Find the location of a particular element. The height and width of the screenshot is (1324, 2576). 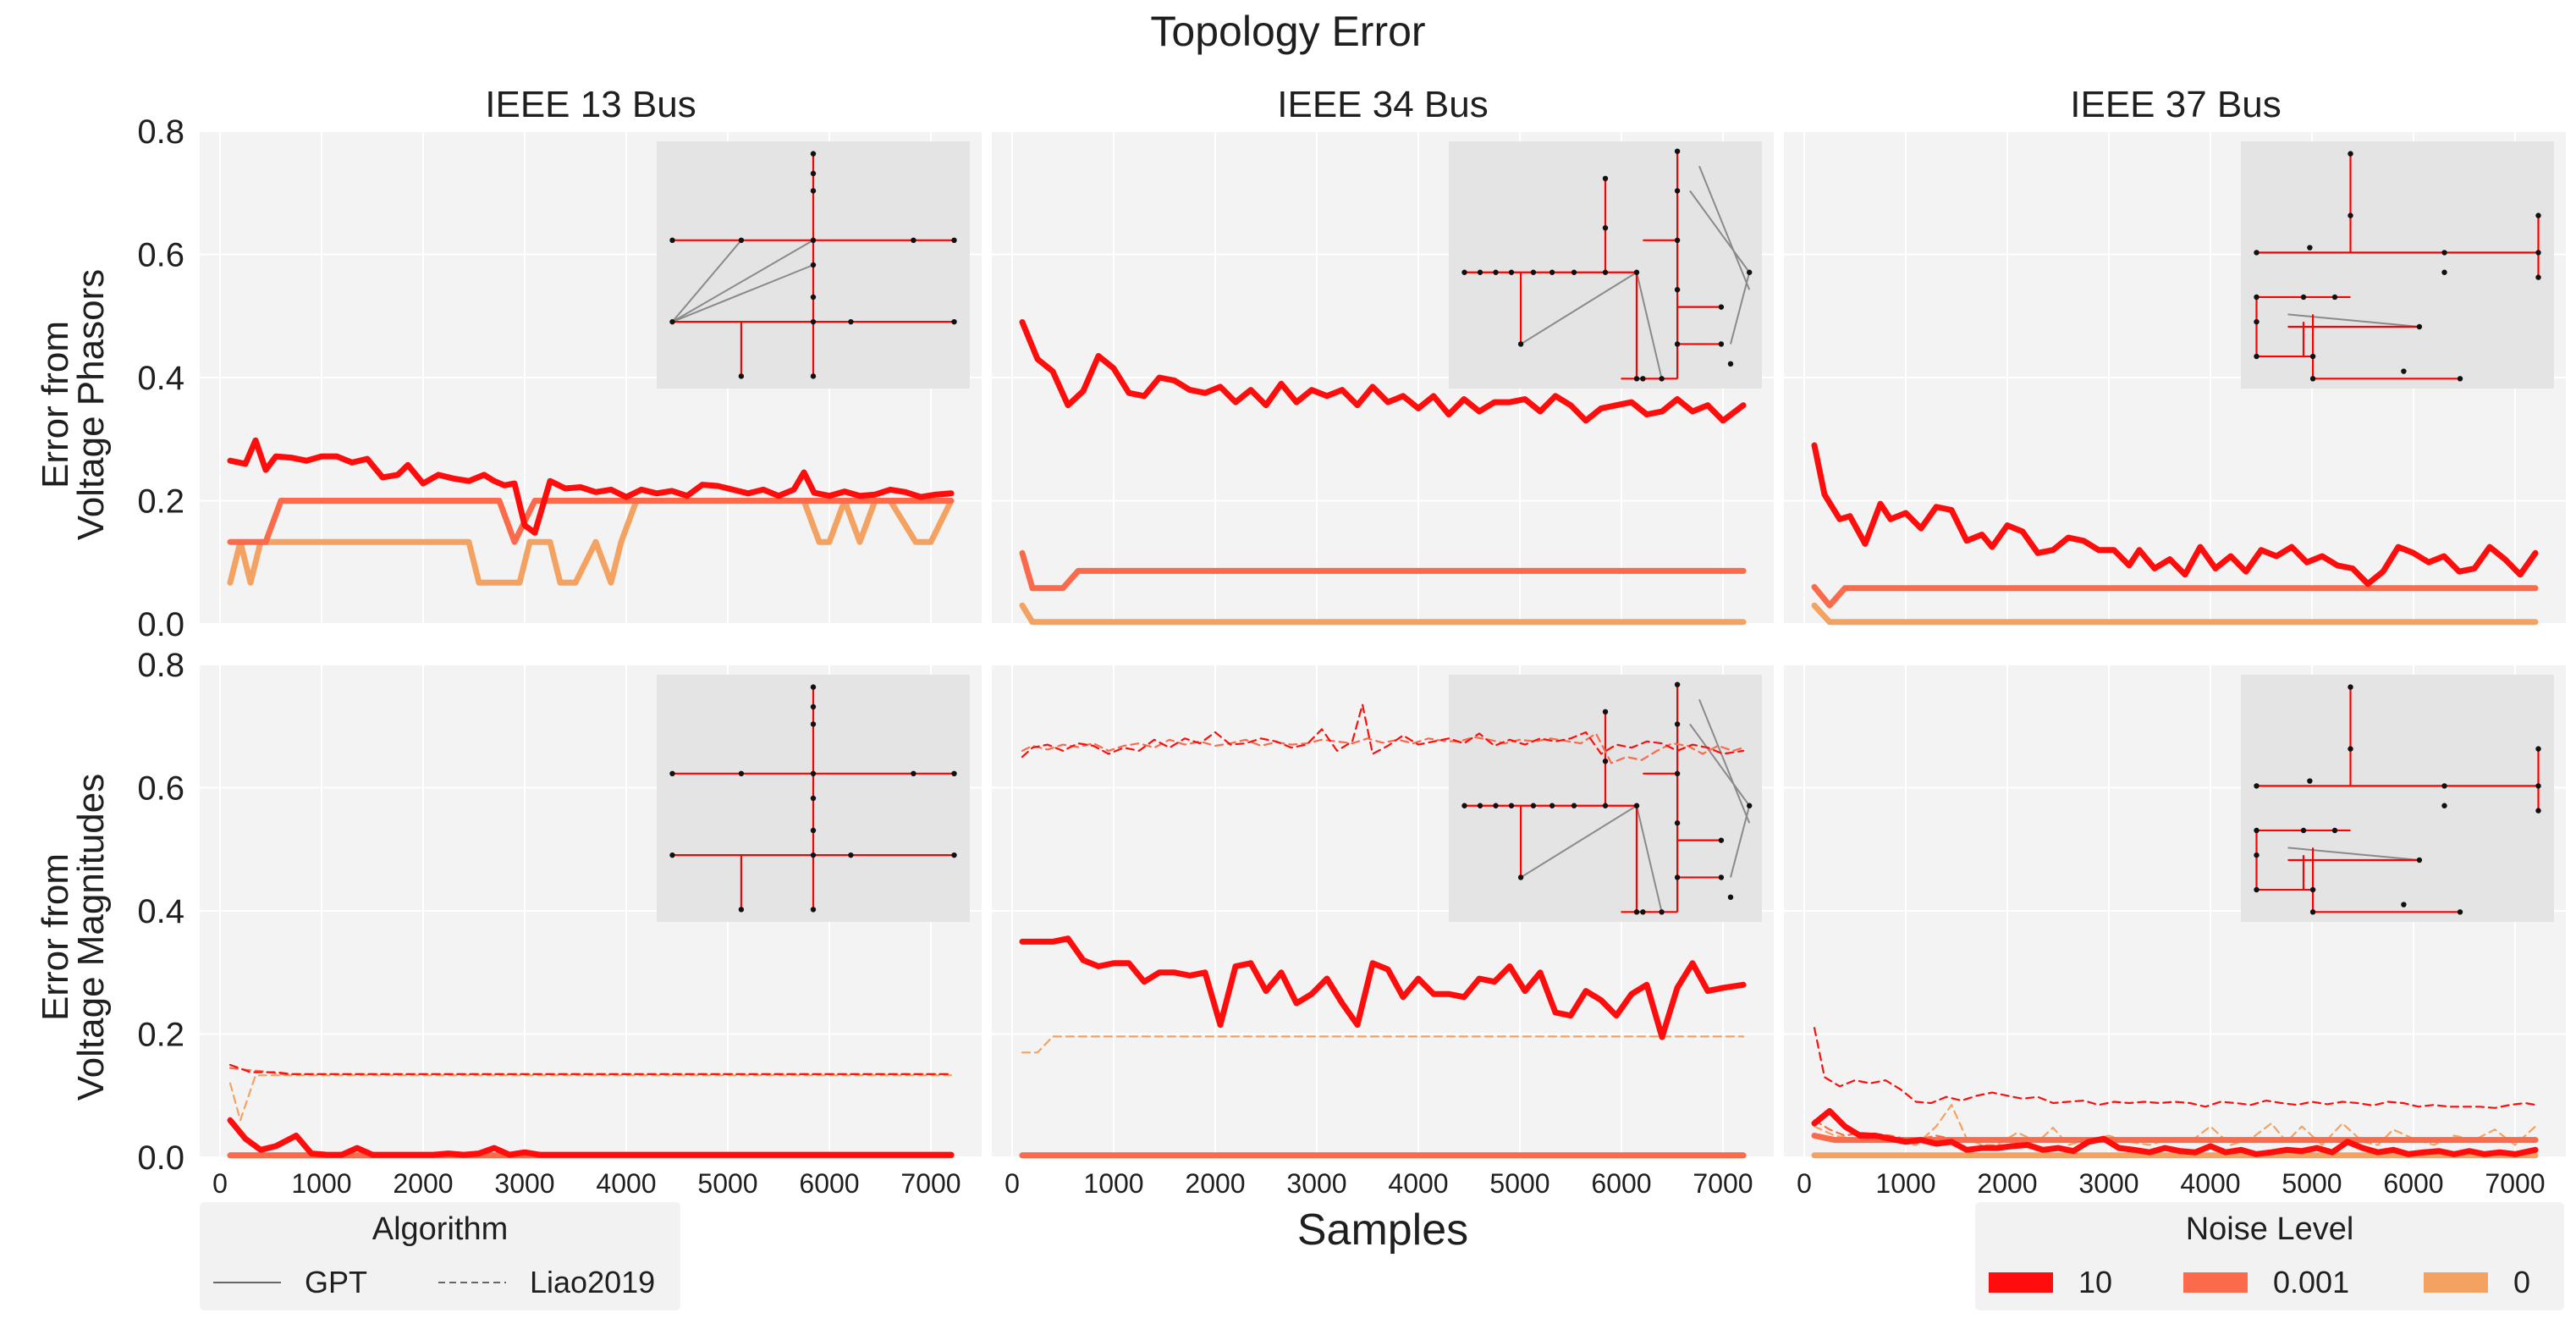

subplot-r1-c2: 0 1000 2000 3000 4000 5000 6000 7000 is located at coordinates (2175, 932).